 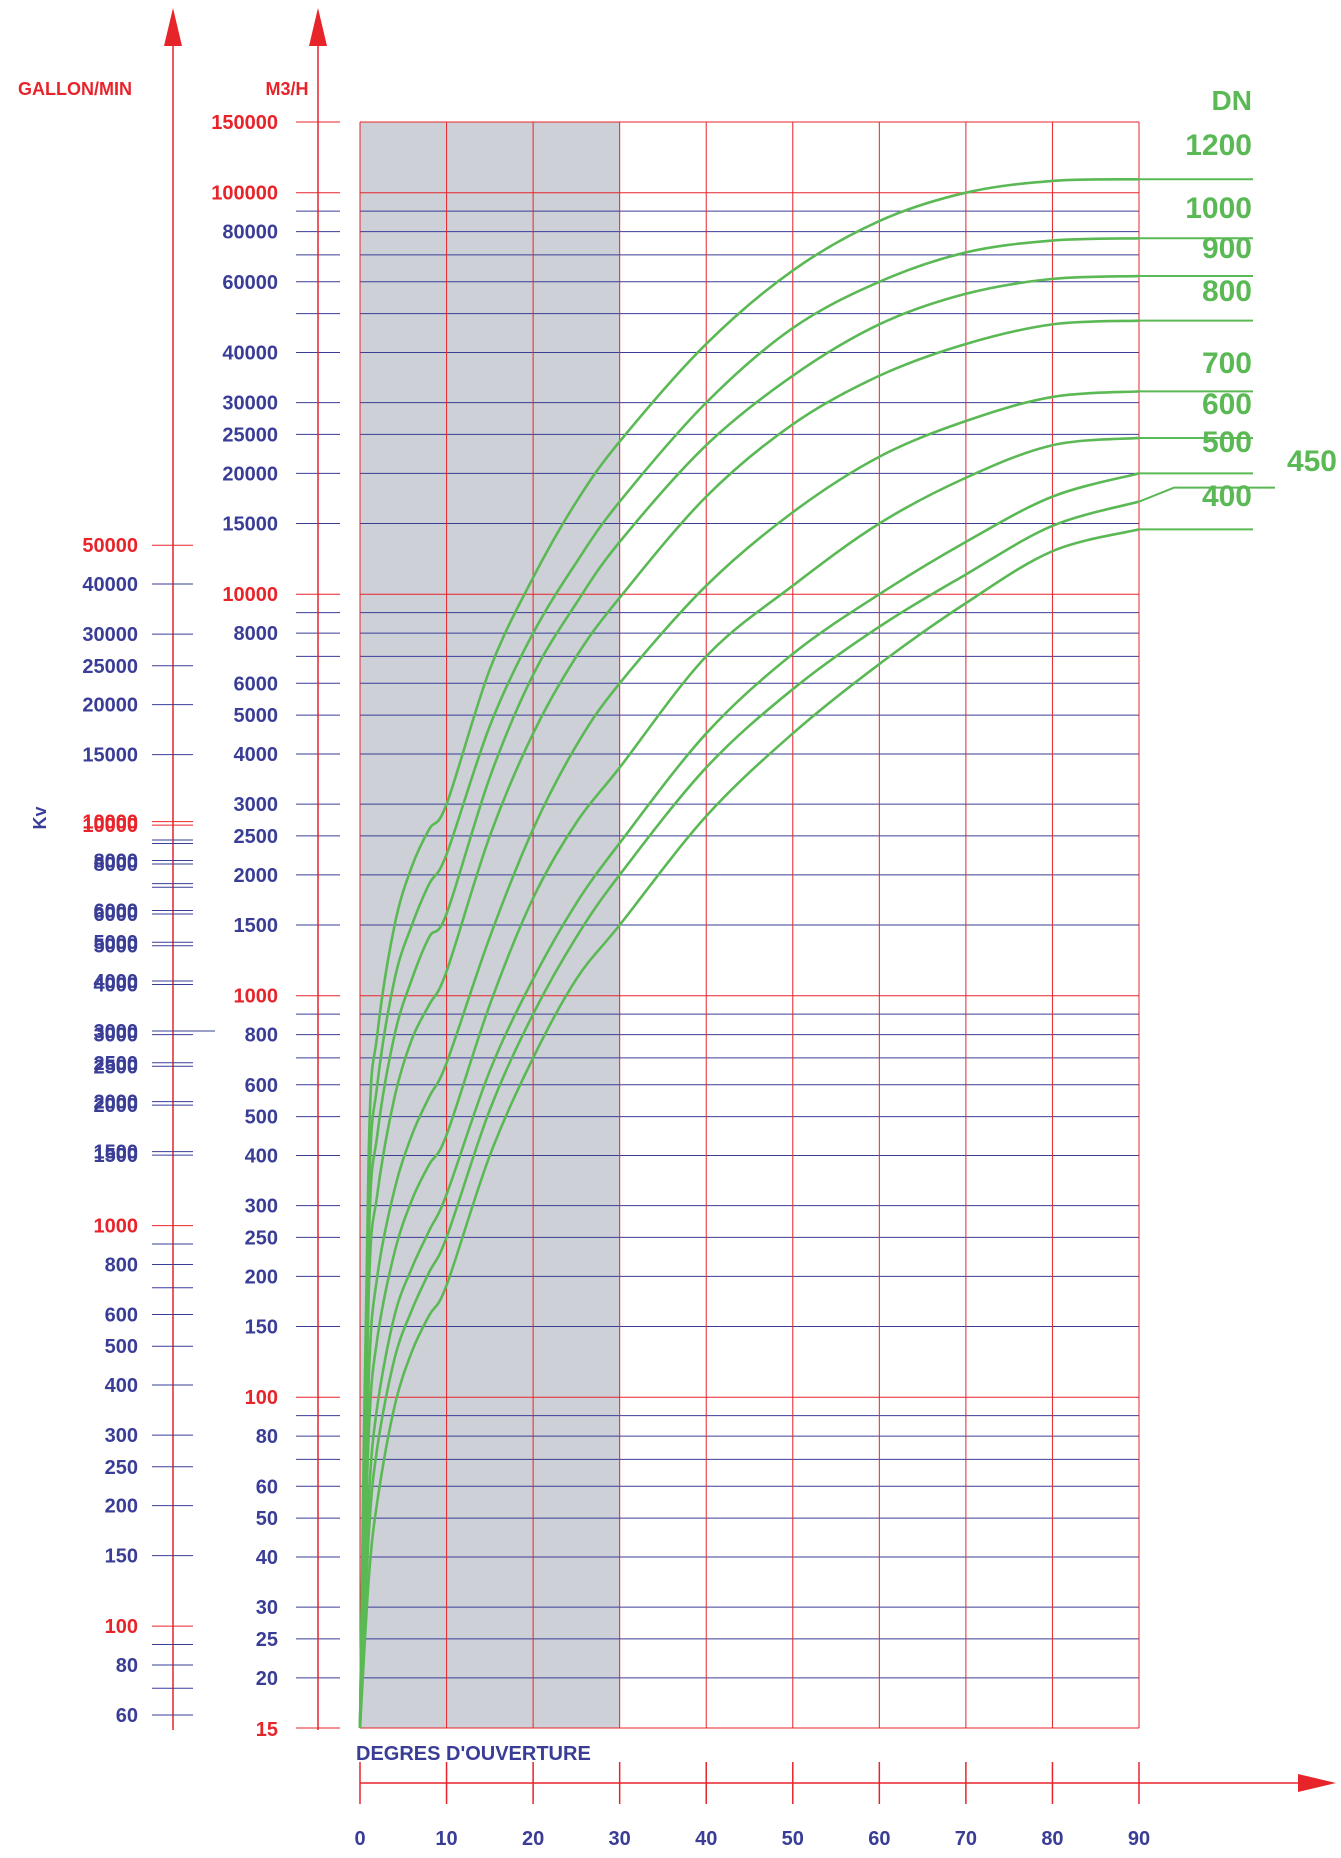 I want to click on kv-tick-label: 8000, so click(x=116, y=861).